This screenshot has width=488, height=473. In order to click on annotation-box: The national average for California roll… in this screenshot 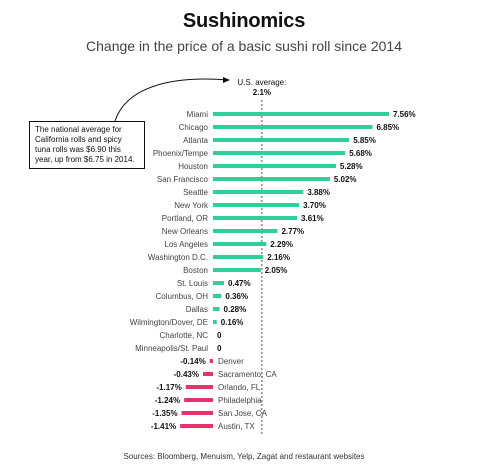, I will do `click(87, 145)`.